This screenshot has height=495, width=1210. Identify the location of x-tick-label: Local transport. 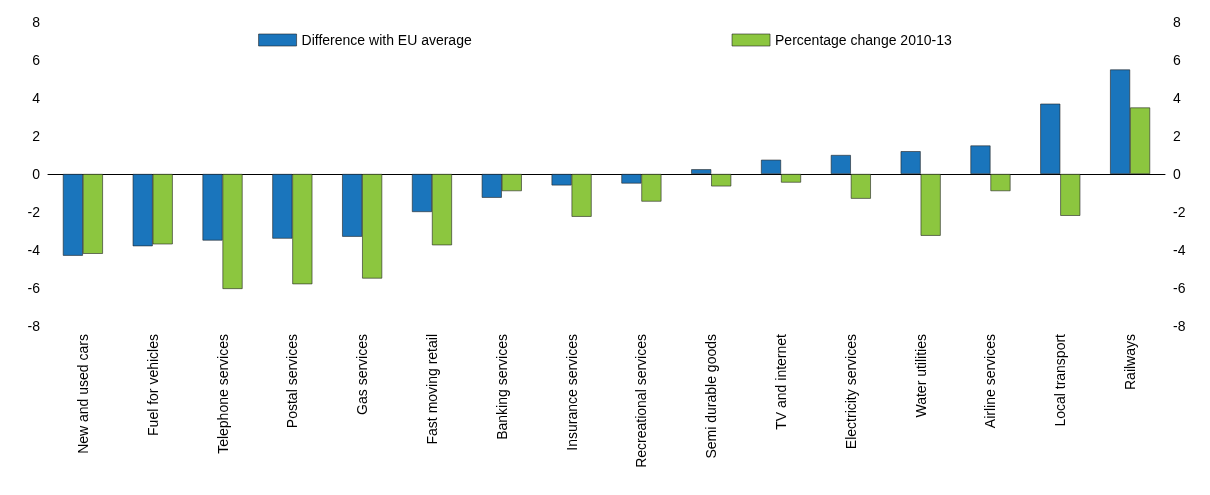
(1060, 380).